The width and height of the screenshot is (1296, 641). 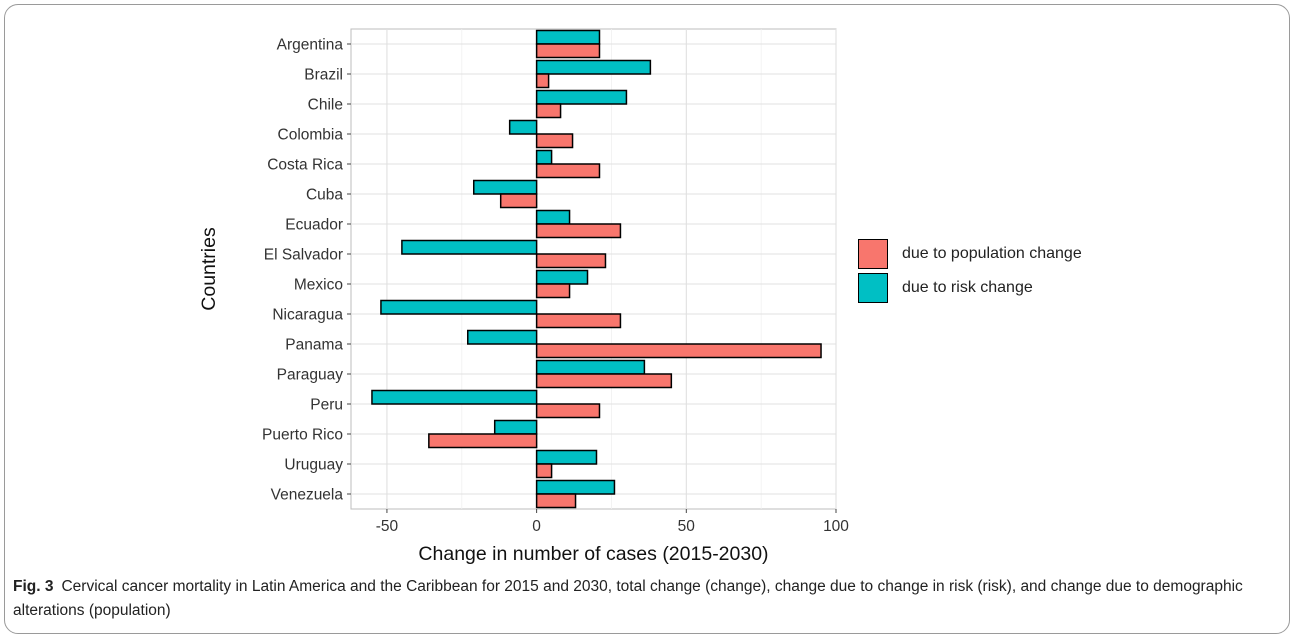 What do you see at coordinates (562, 277) in the screenshot?
I see `bar-risk-mexico` at bounding box center [562, 277].